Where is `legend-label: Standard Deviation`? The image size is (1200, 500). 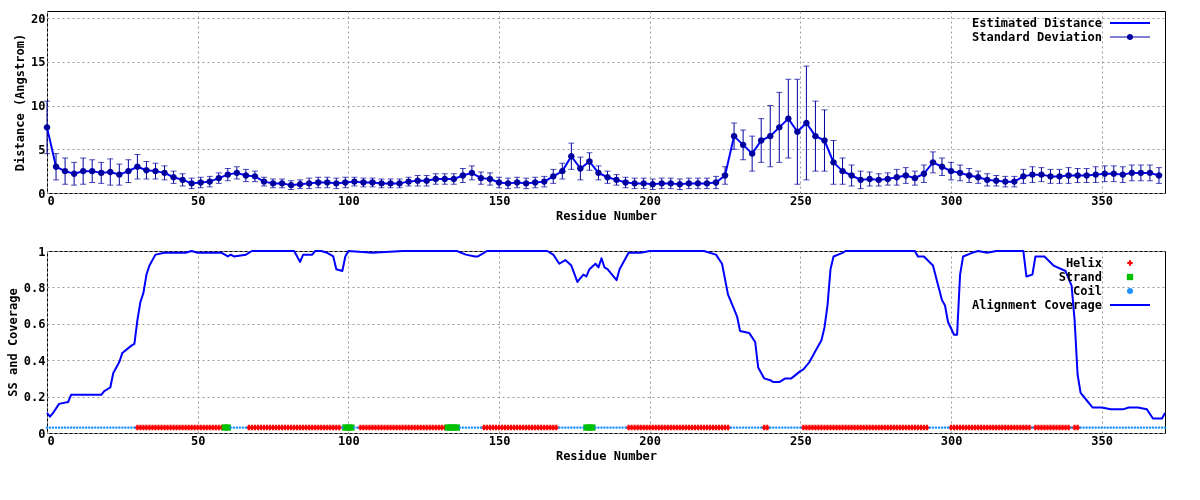 legend-label: Standard Deviation is located at coordinates (1036, 37).